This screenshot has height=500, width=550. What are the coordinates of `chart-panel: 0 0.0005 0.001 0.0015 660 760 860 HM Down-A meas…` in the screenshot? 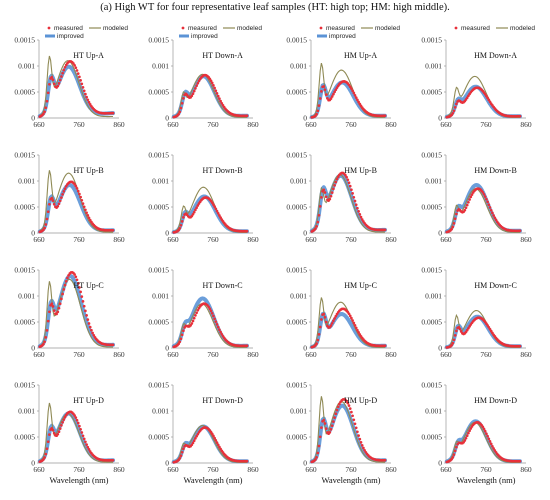 It's located at (478, 77).